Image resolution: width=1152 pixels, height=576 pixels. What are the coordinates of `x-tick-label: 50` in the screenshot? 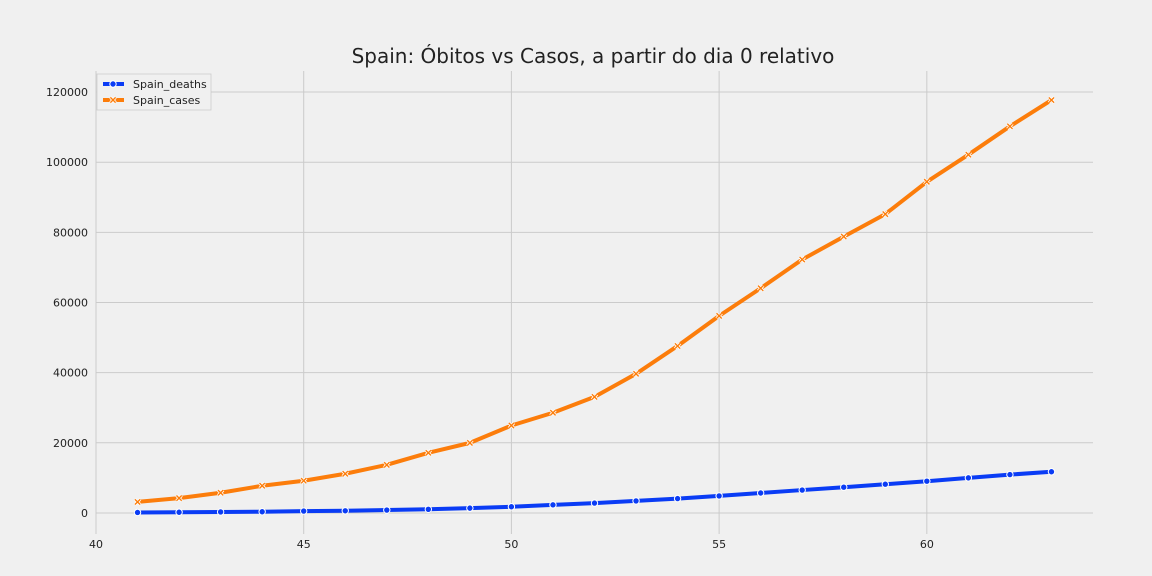 It's located at (511, 544).